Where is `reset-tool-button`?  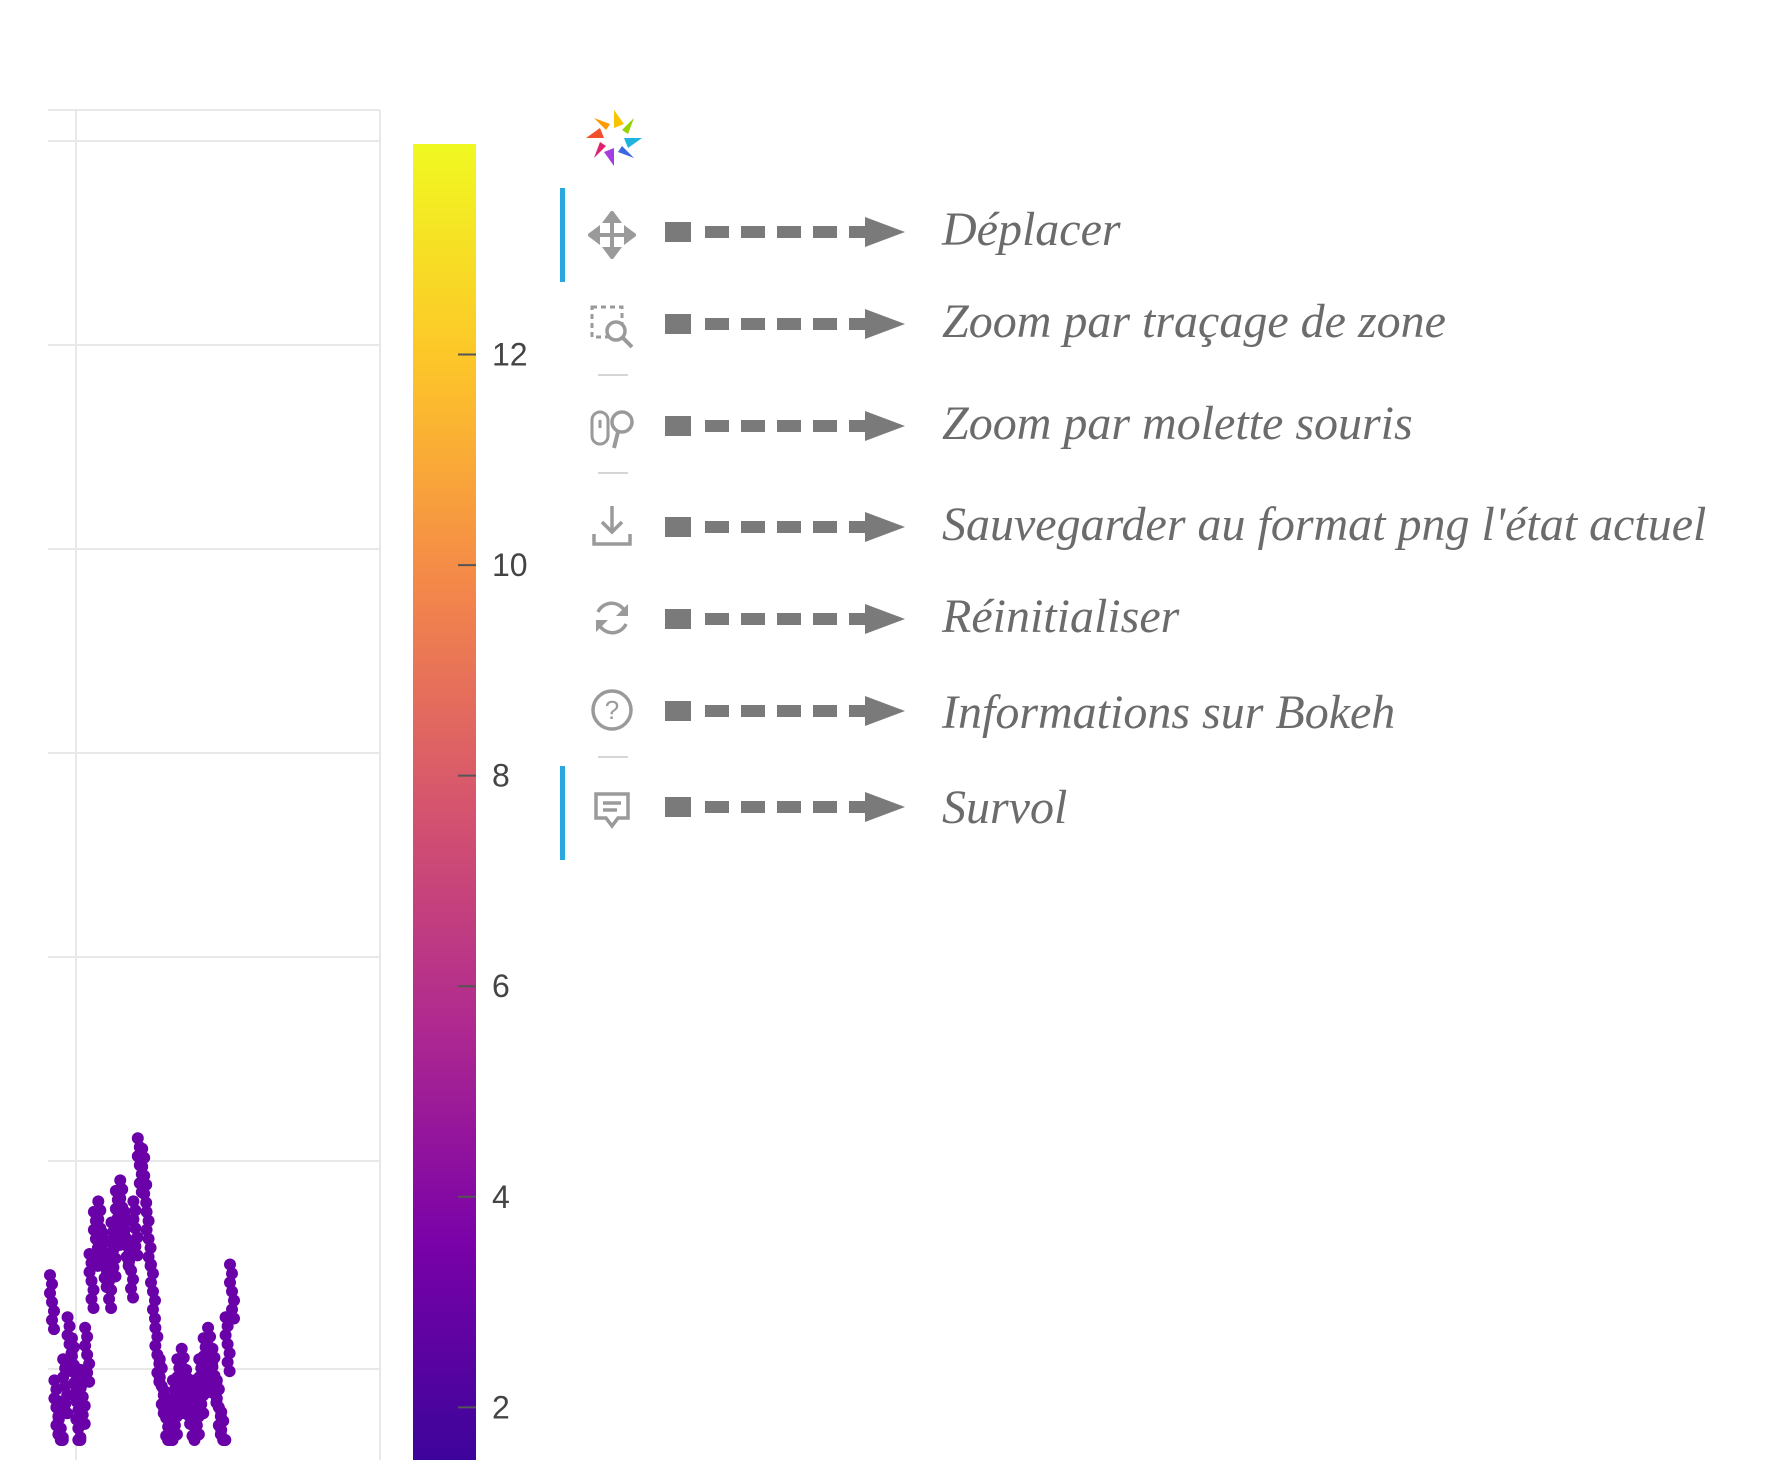
reset-tool-button is located at coordinates (612, 618).